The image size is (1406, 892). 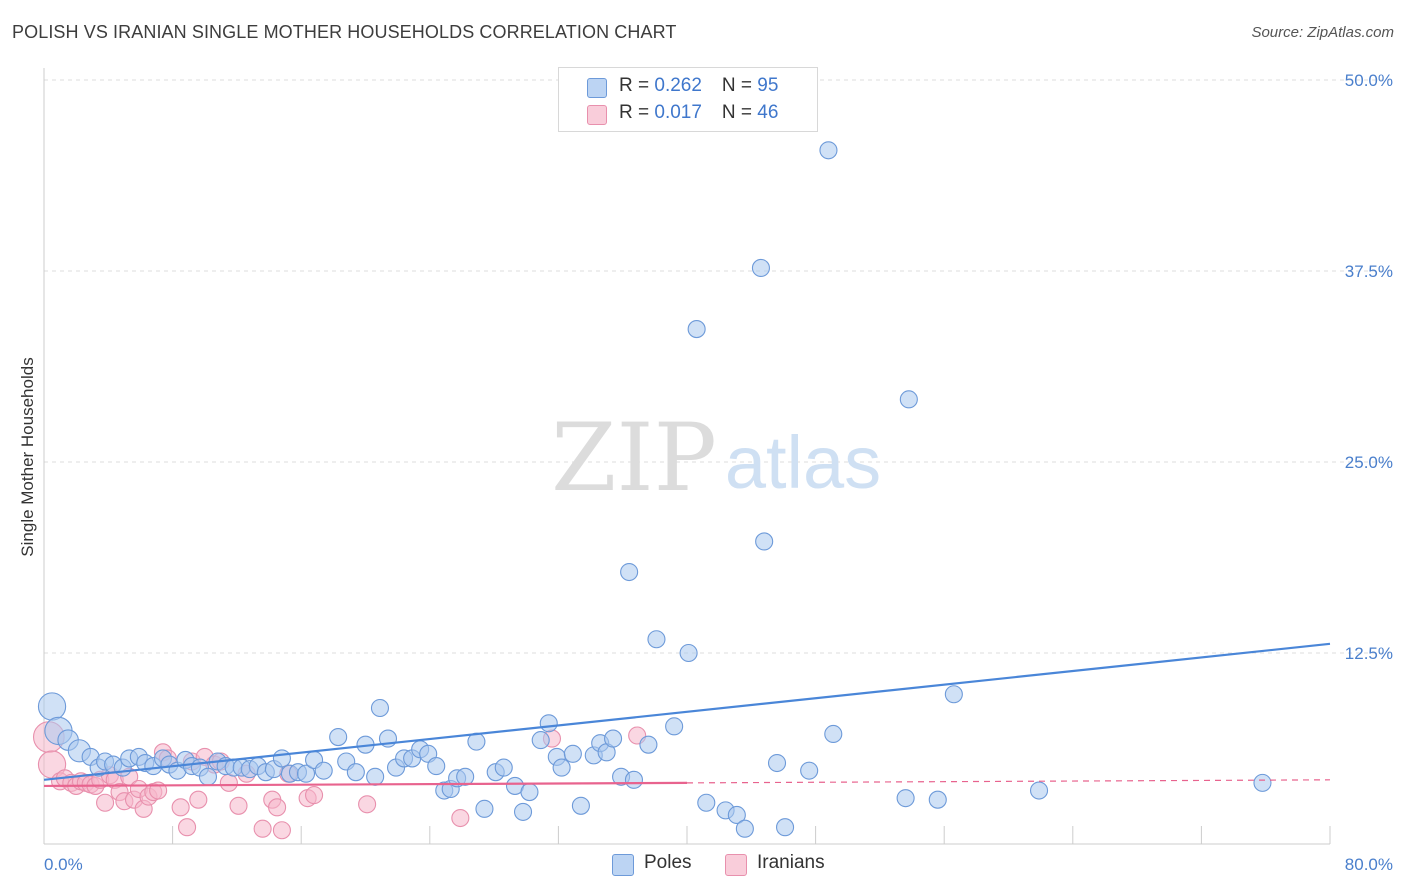 What do you see at coordinates (637, 112) in the screenshot?
I see `legend-iranians-r-label: R =` at bounding box center [637, 112].